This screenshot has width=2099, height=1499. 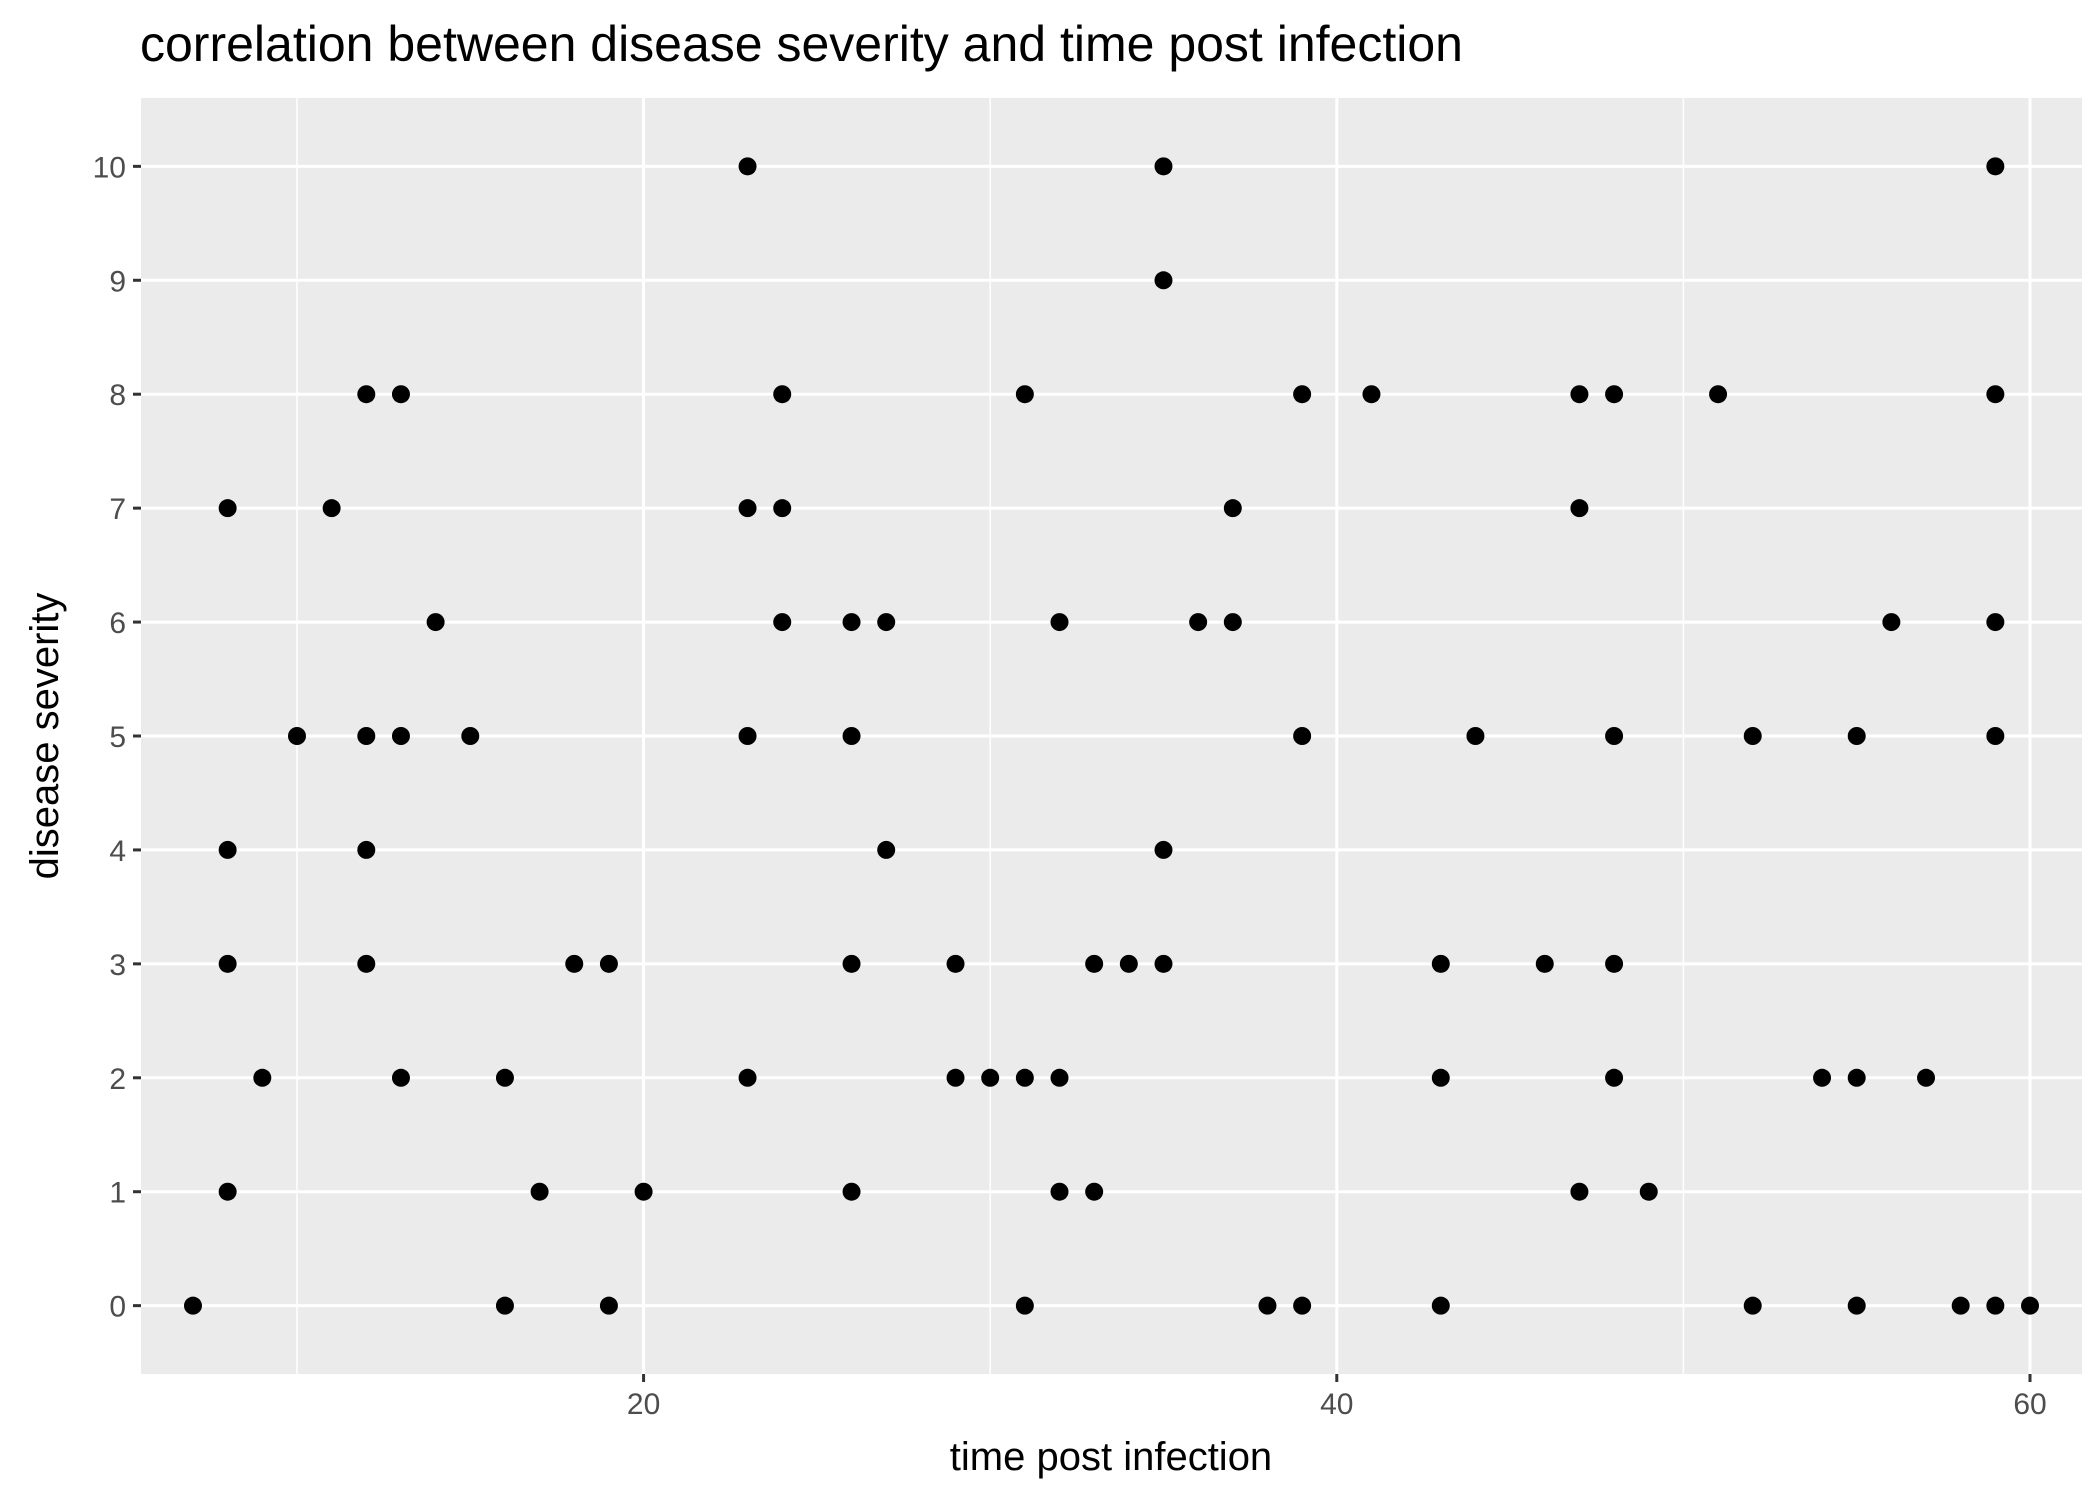 What do you see at coordinates (643, 1404) in the screenshot?
I see `x-tick-label: 20` at bounding box center [643, 1404].